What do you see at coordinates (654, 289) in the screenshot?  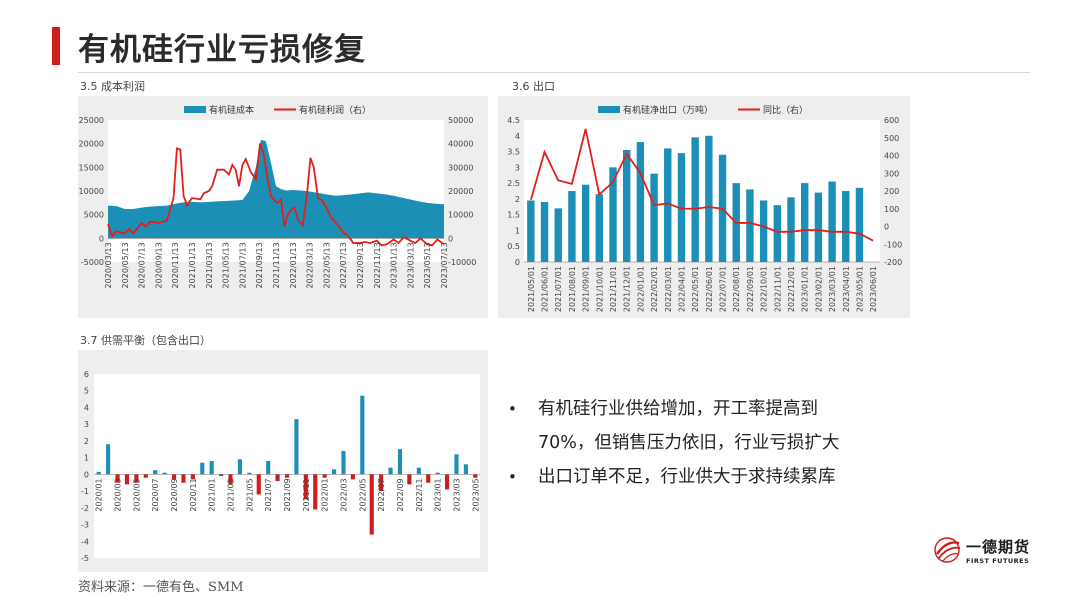 I see `x-tick-label: 2022/02/01` at bounding box center [654, 289].